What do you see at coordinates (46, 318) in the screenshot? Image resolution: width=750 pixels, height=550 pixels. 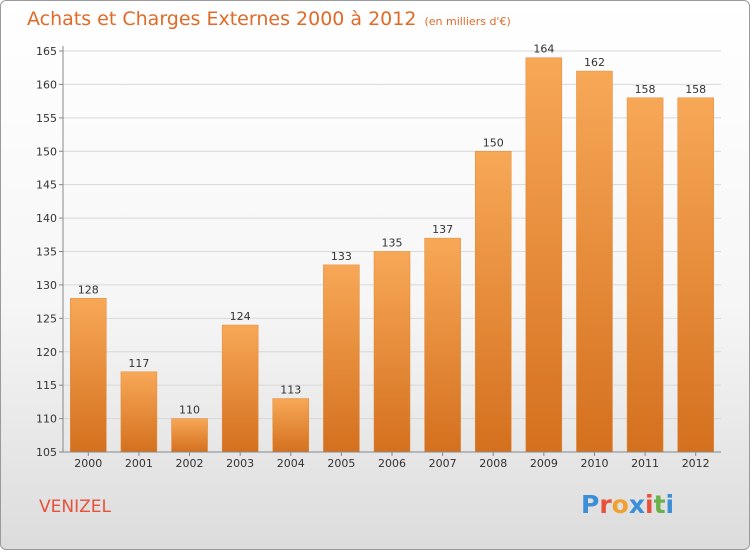 I see `y-tick-label: 125` at bounding box center [46, 318].